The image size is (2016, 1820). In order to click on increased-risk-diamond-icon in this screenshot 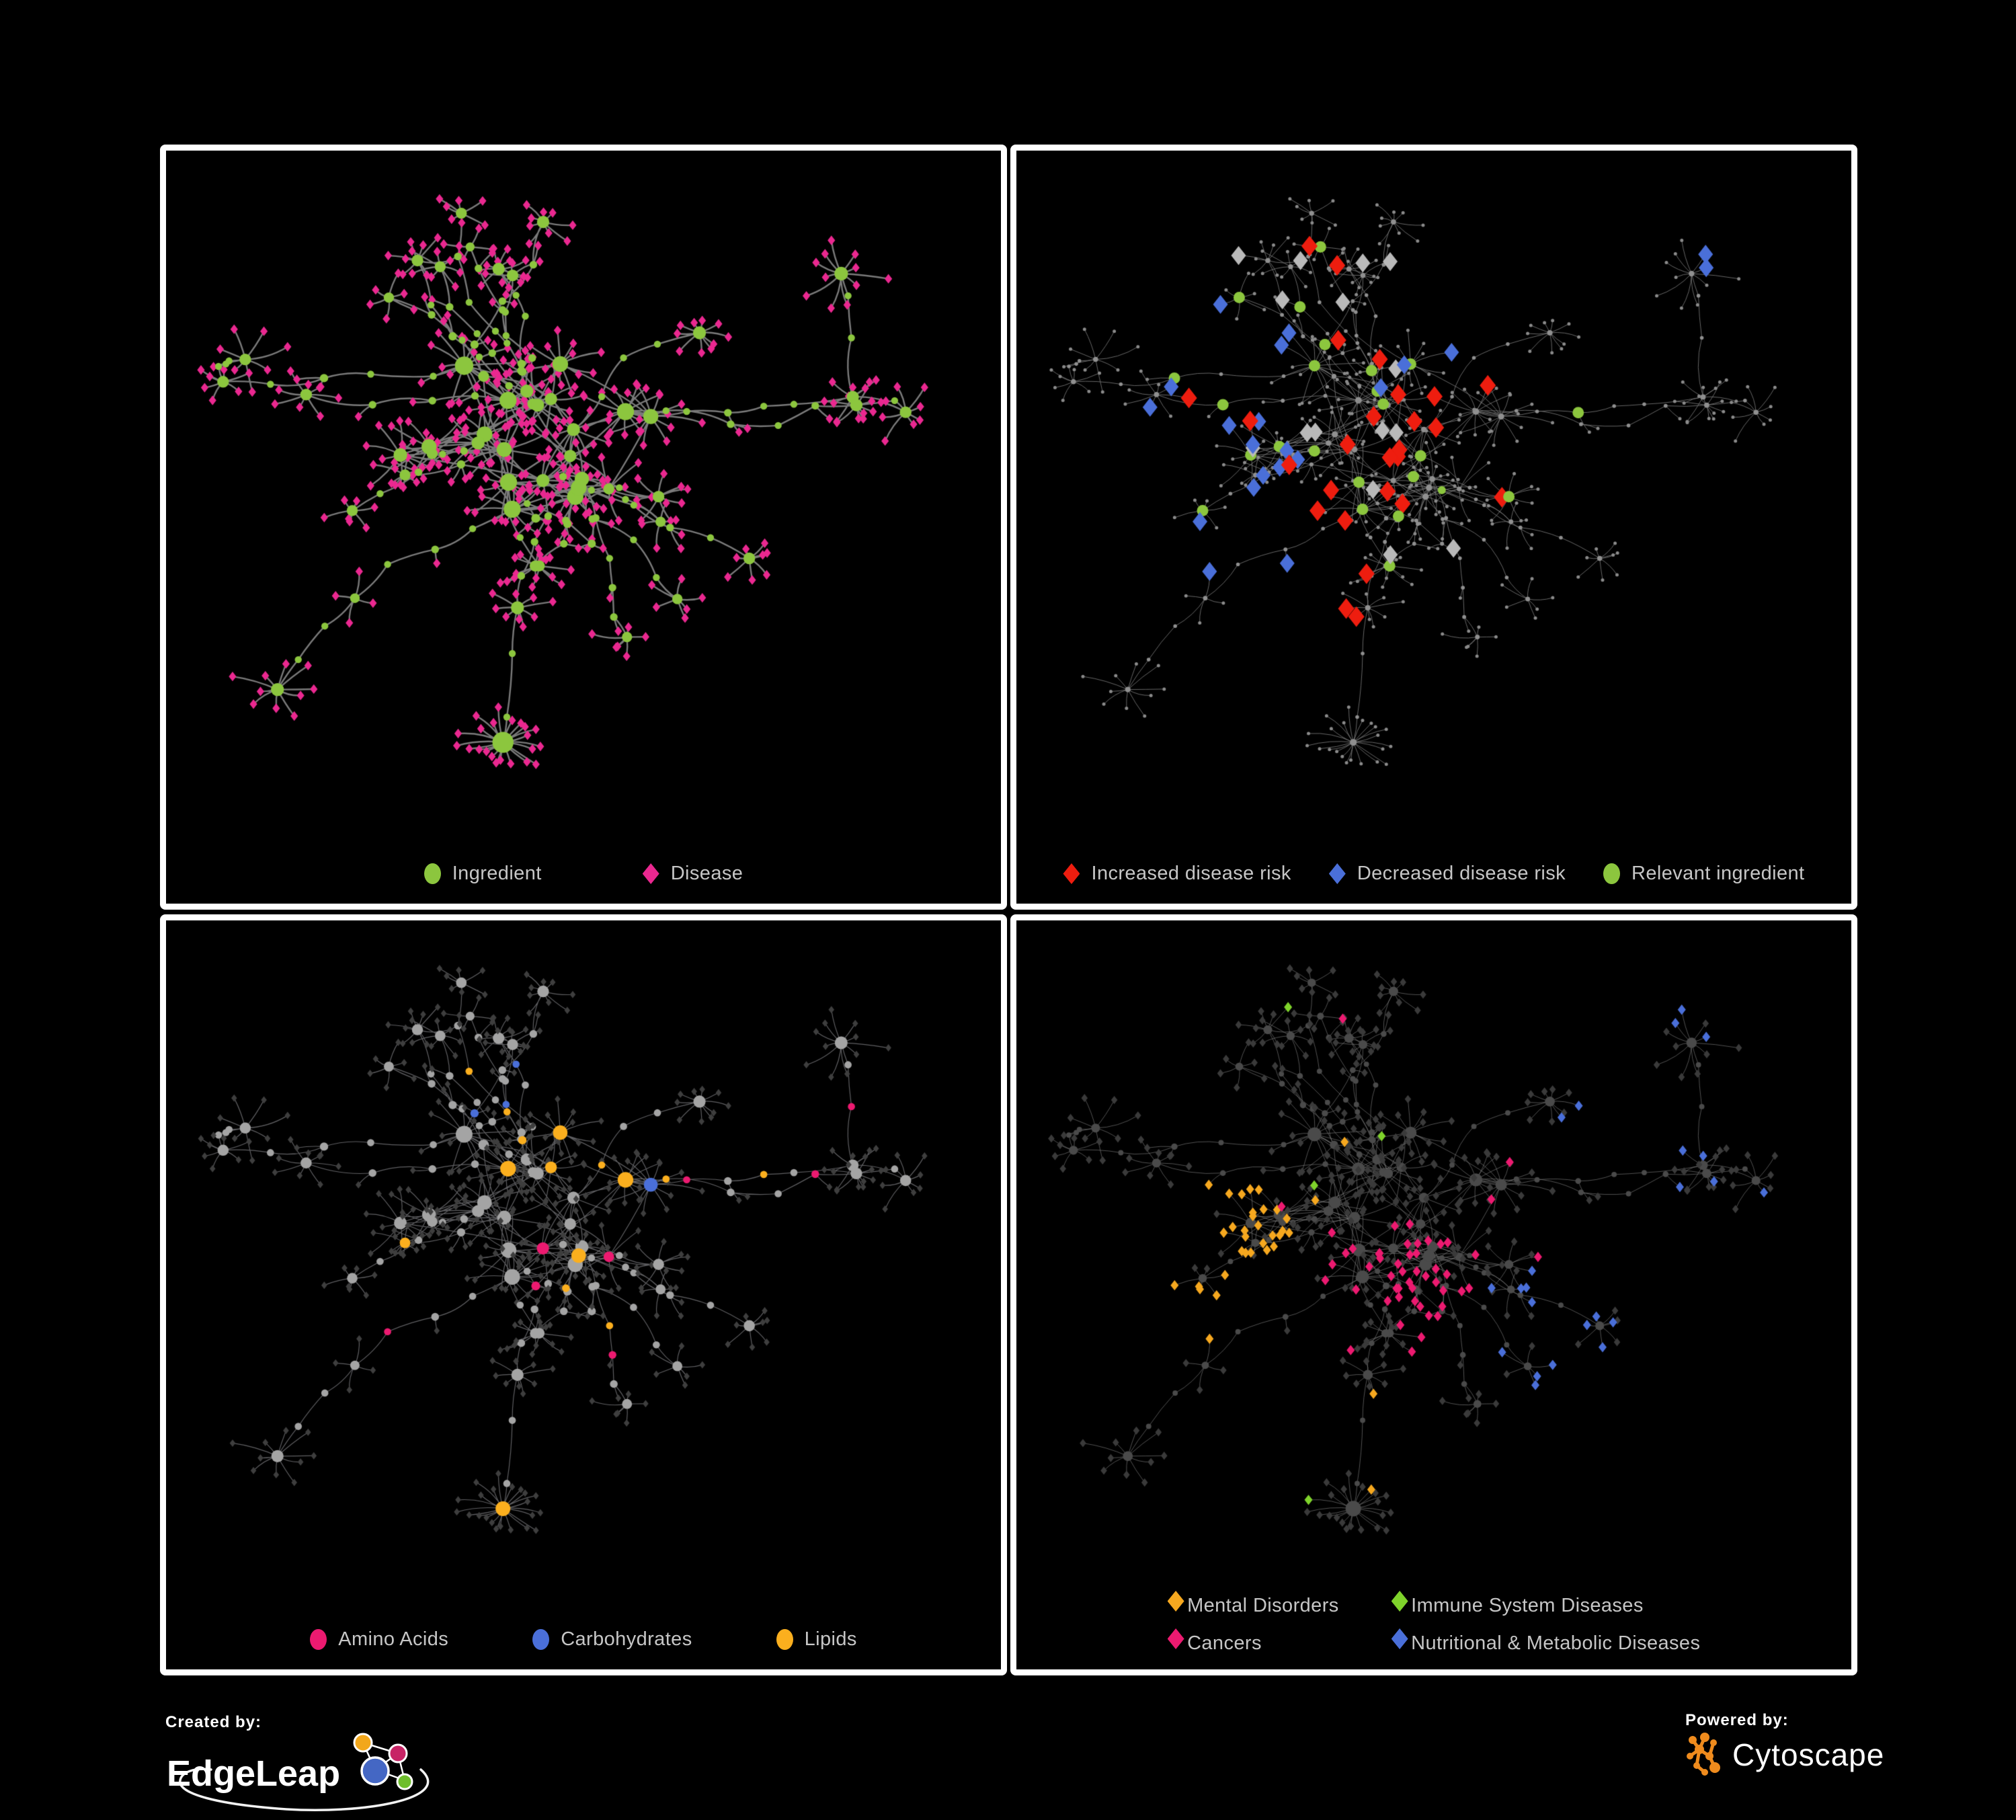, I will do `click(1071, 873)`.